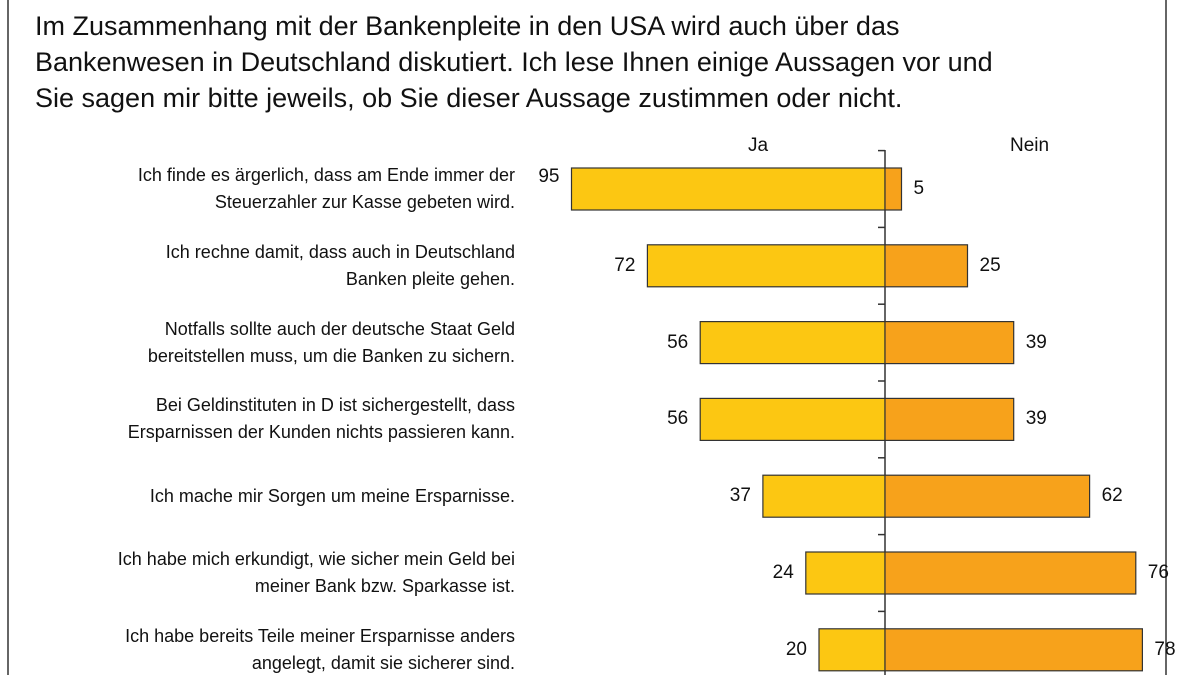 This screenshot has width=1200, height=675. Describe the element at coordinates (1158, 572) in the screenshot. I see `value-label: 76` at that location.